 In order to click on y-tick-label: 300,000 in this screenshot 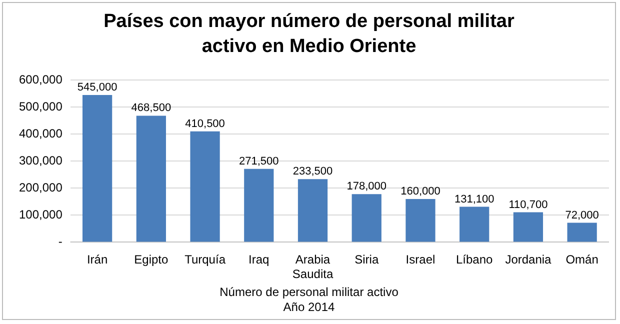, I will do `click(40, 161)`.